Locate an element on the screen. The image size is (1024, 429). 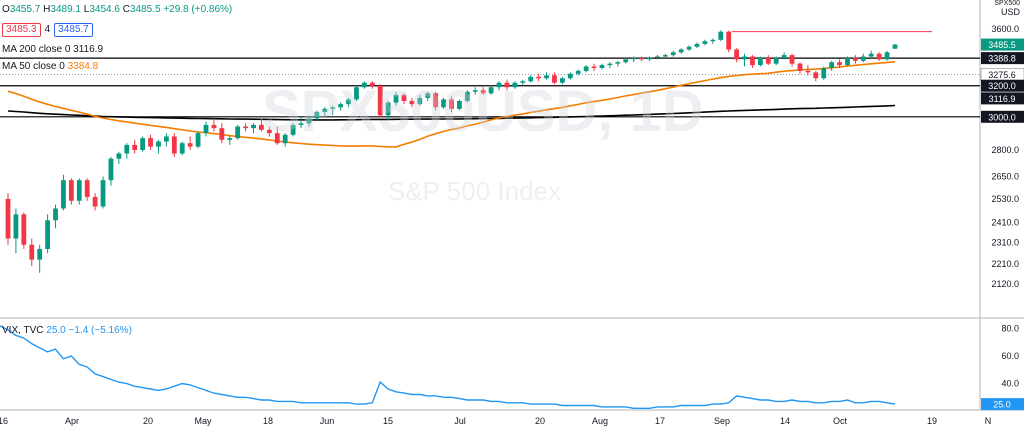
ma200-line is located at coordinates (451, 112).